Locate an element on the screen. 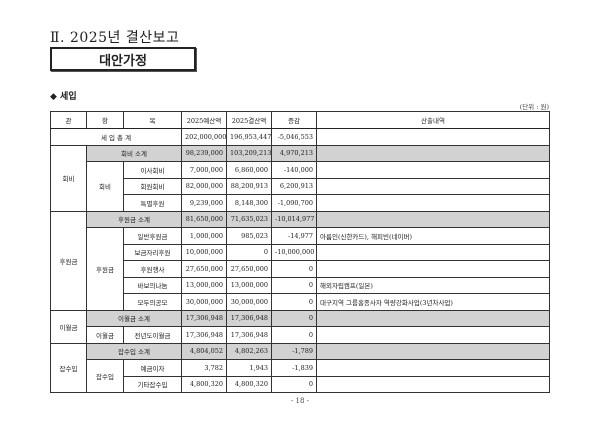 The height and width of the screenshot is (424, 600). settled-cell: 0 is located at coordinates (249, 252).